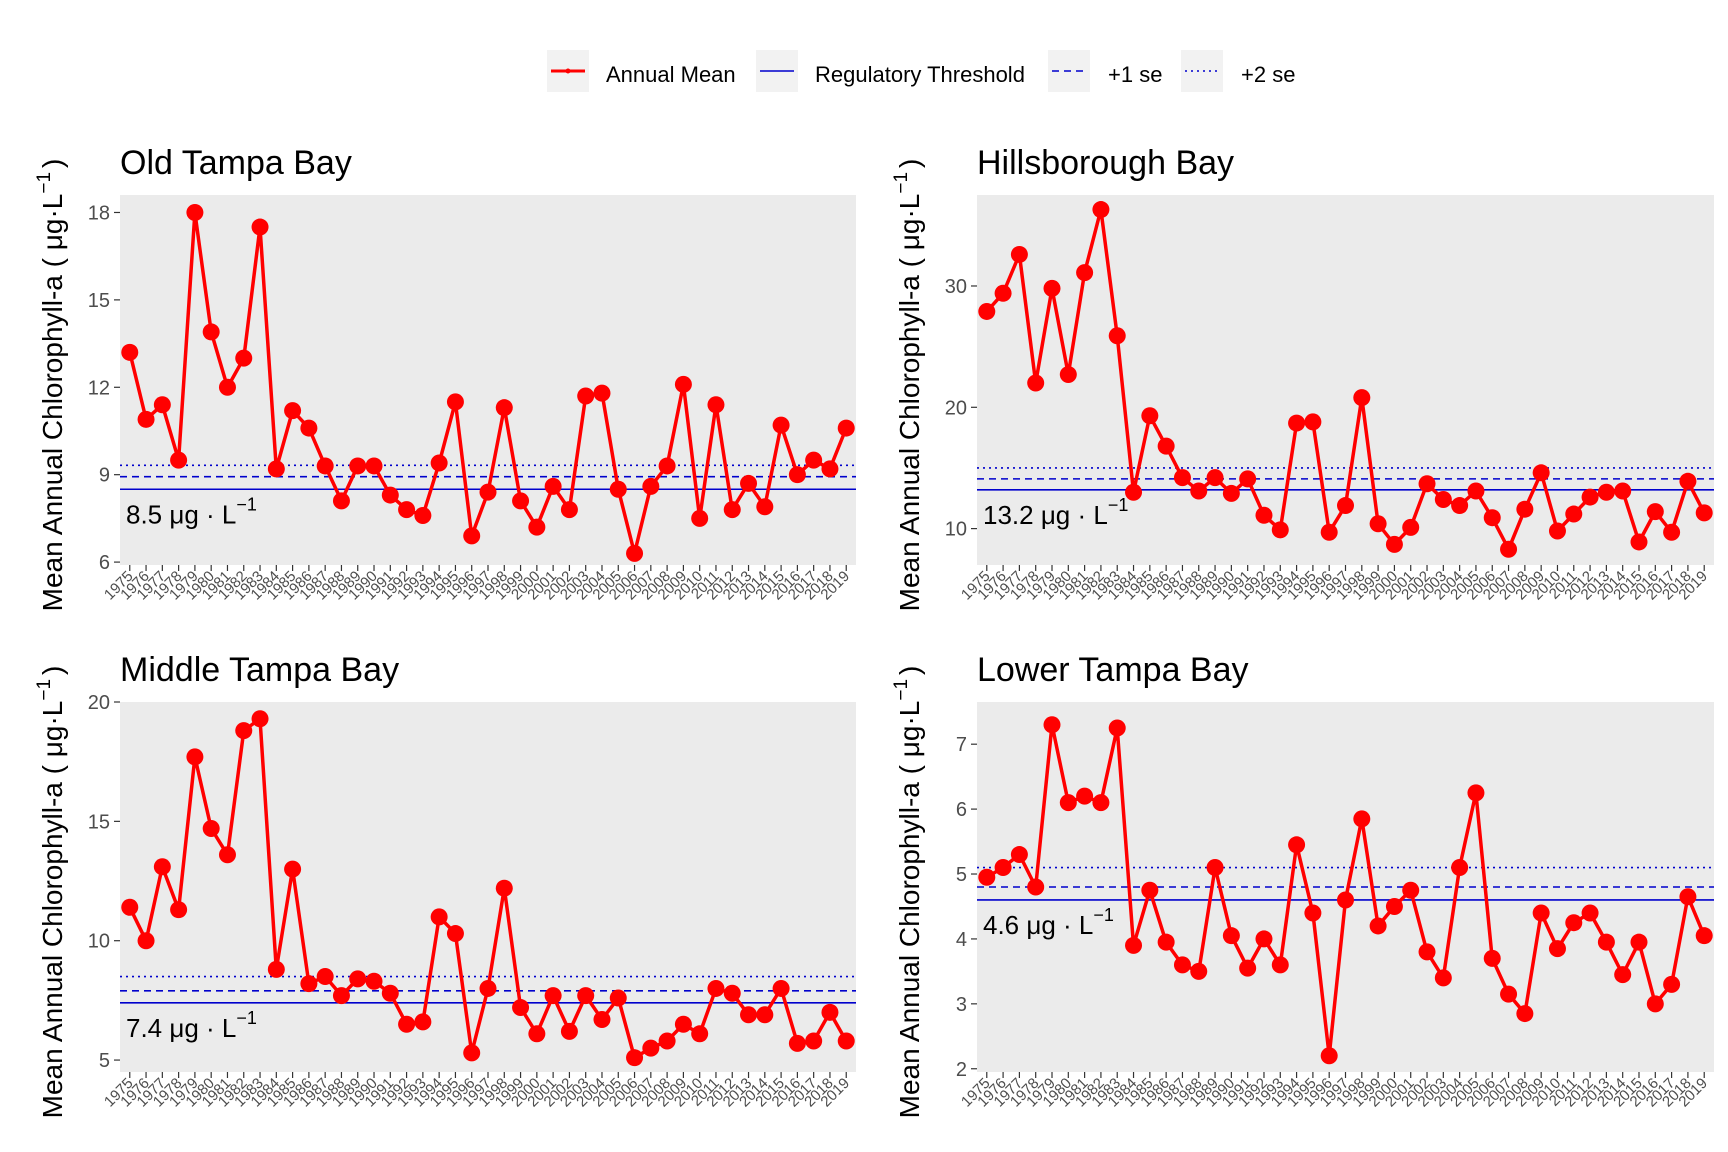  Describe the element at coordinates (99, 822) in the screenshot. I see `y-tick-label: 15` at that location.